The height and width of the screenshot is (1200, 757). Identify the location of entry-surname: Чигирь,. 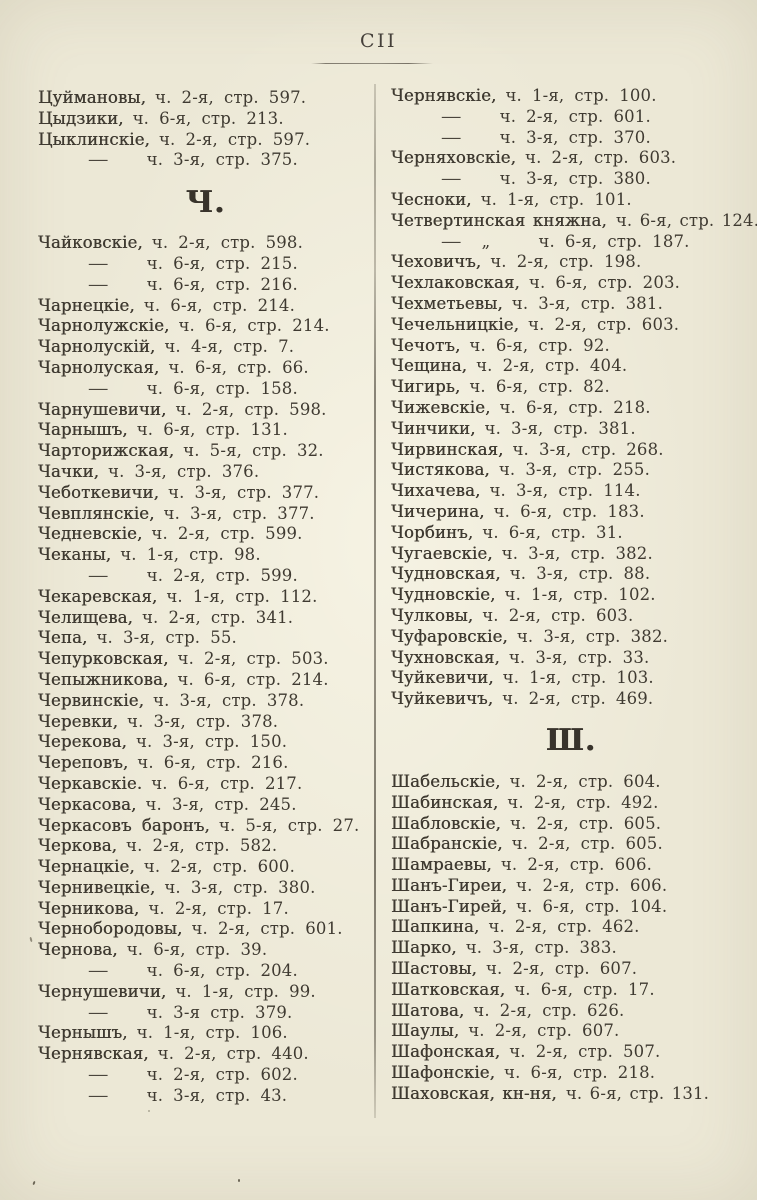
(426, 387).